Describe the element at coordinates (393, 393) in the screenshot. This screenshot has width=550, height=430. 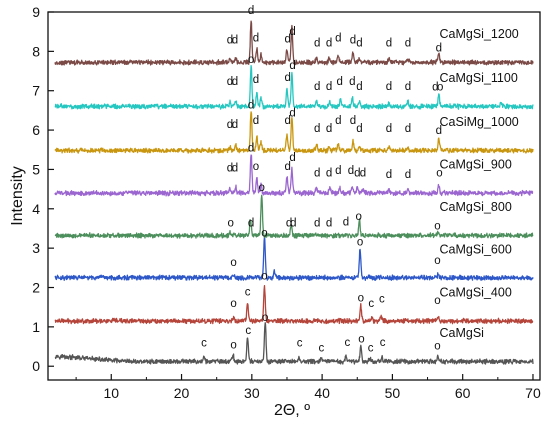
I see `x-tick-label: 50` at that location.